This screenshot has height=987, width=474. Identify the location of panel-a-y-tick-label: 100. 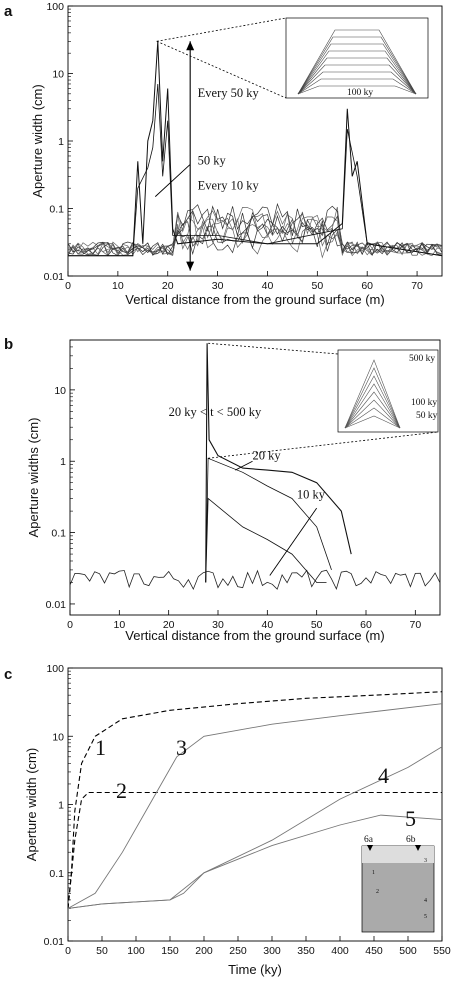
(55, 7).